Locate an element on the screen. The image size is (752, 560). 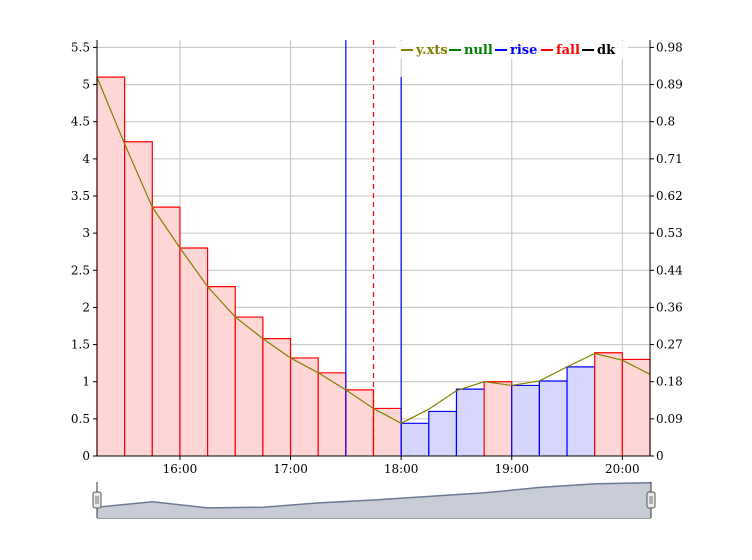
y-left-tick-label: 1.5 is located at coordinates (80, 345).